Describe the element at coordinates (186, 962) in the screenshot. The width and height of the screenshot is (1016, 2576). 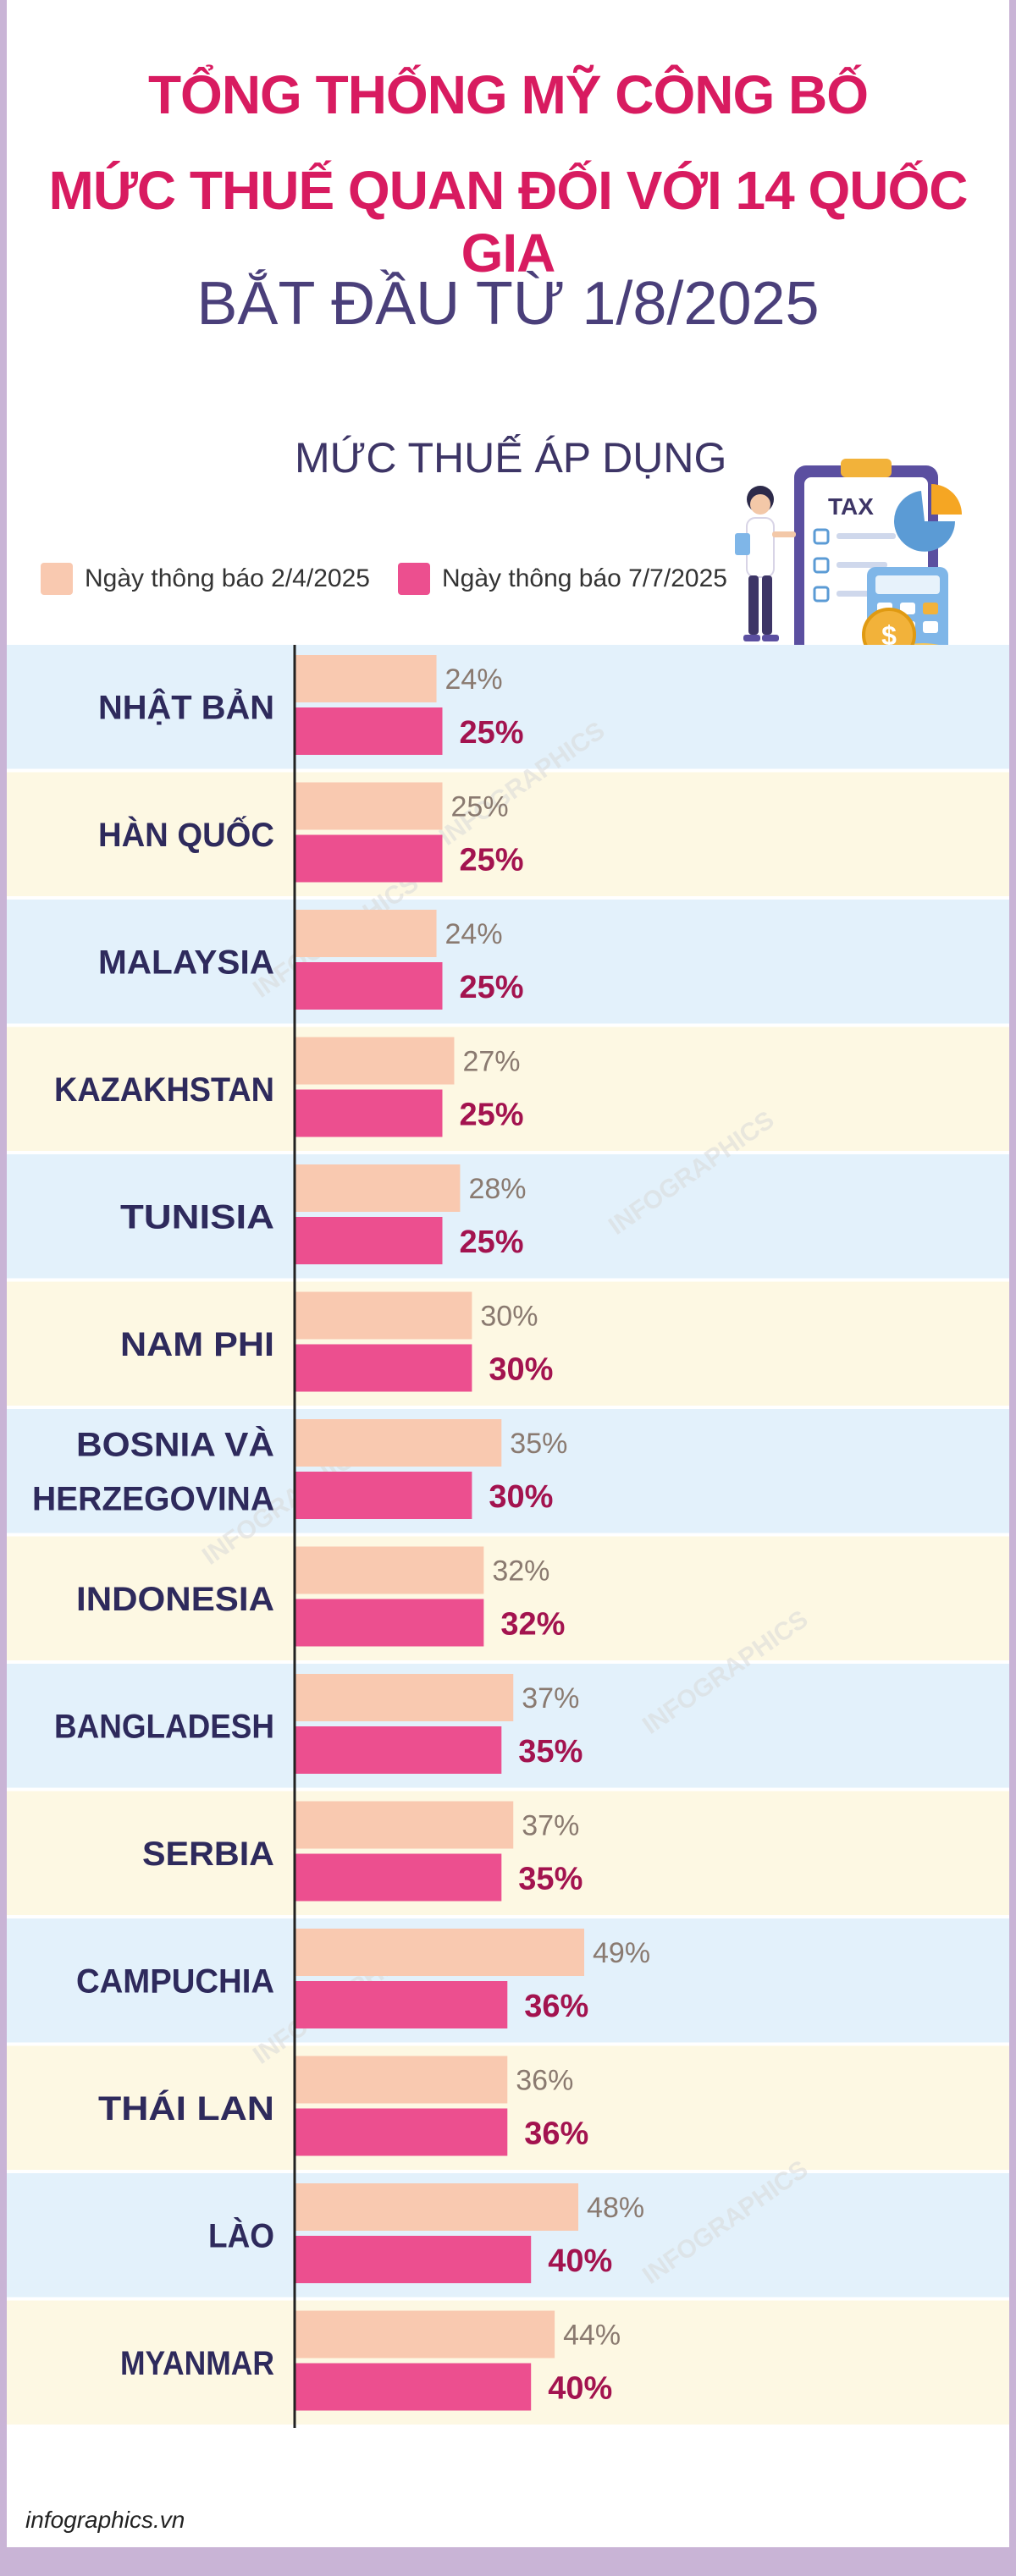
I see `category-label: MALAYSIA` at that location.